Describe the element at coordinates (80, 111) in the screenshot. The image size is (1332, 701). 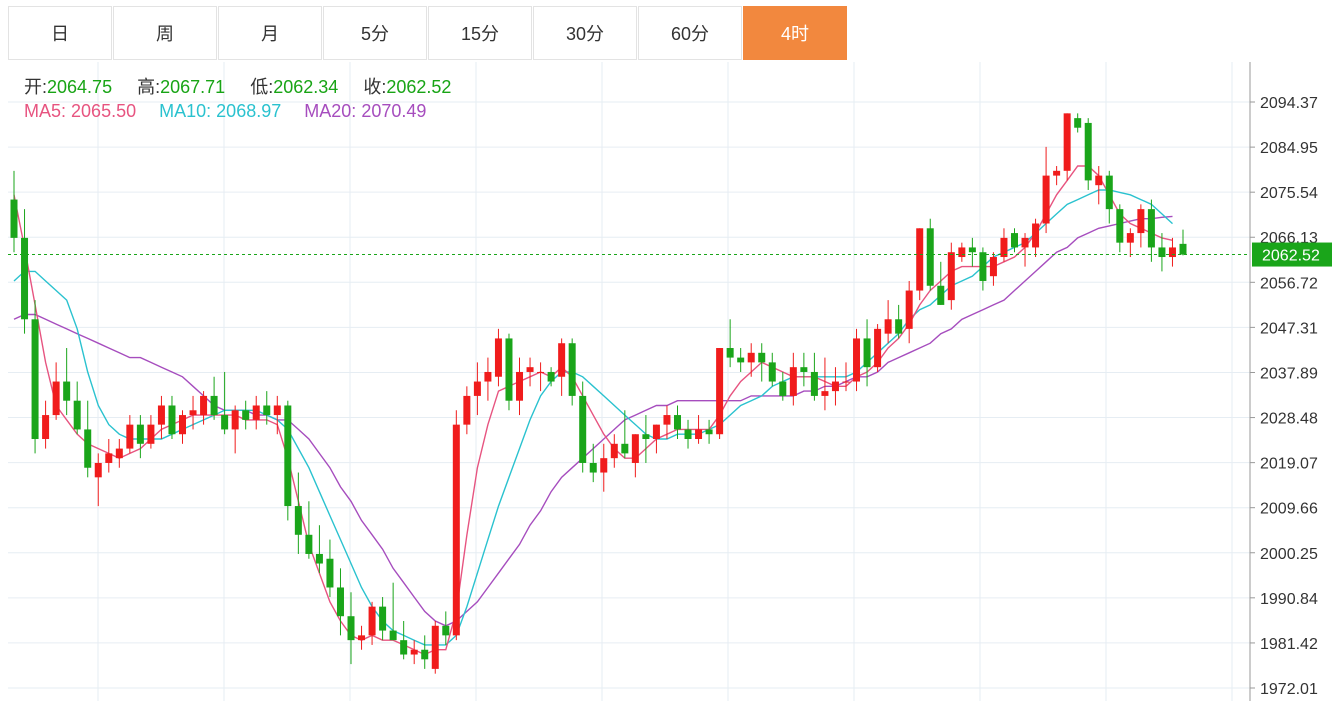
I see `ma5-readout: MA5: 2065.50` at that location.